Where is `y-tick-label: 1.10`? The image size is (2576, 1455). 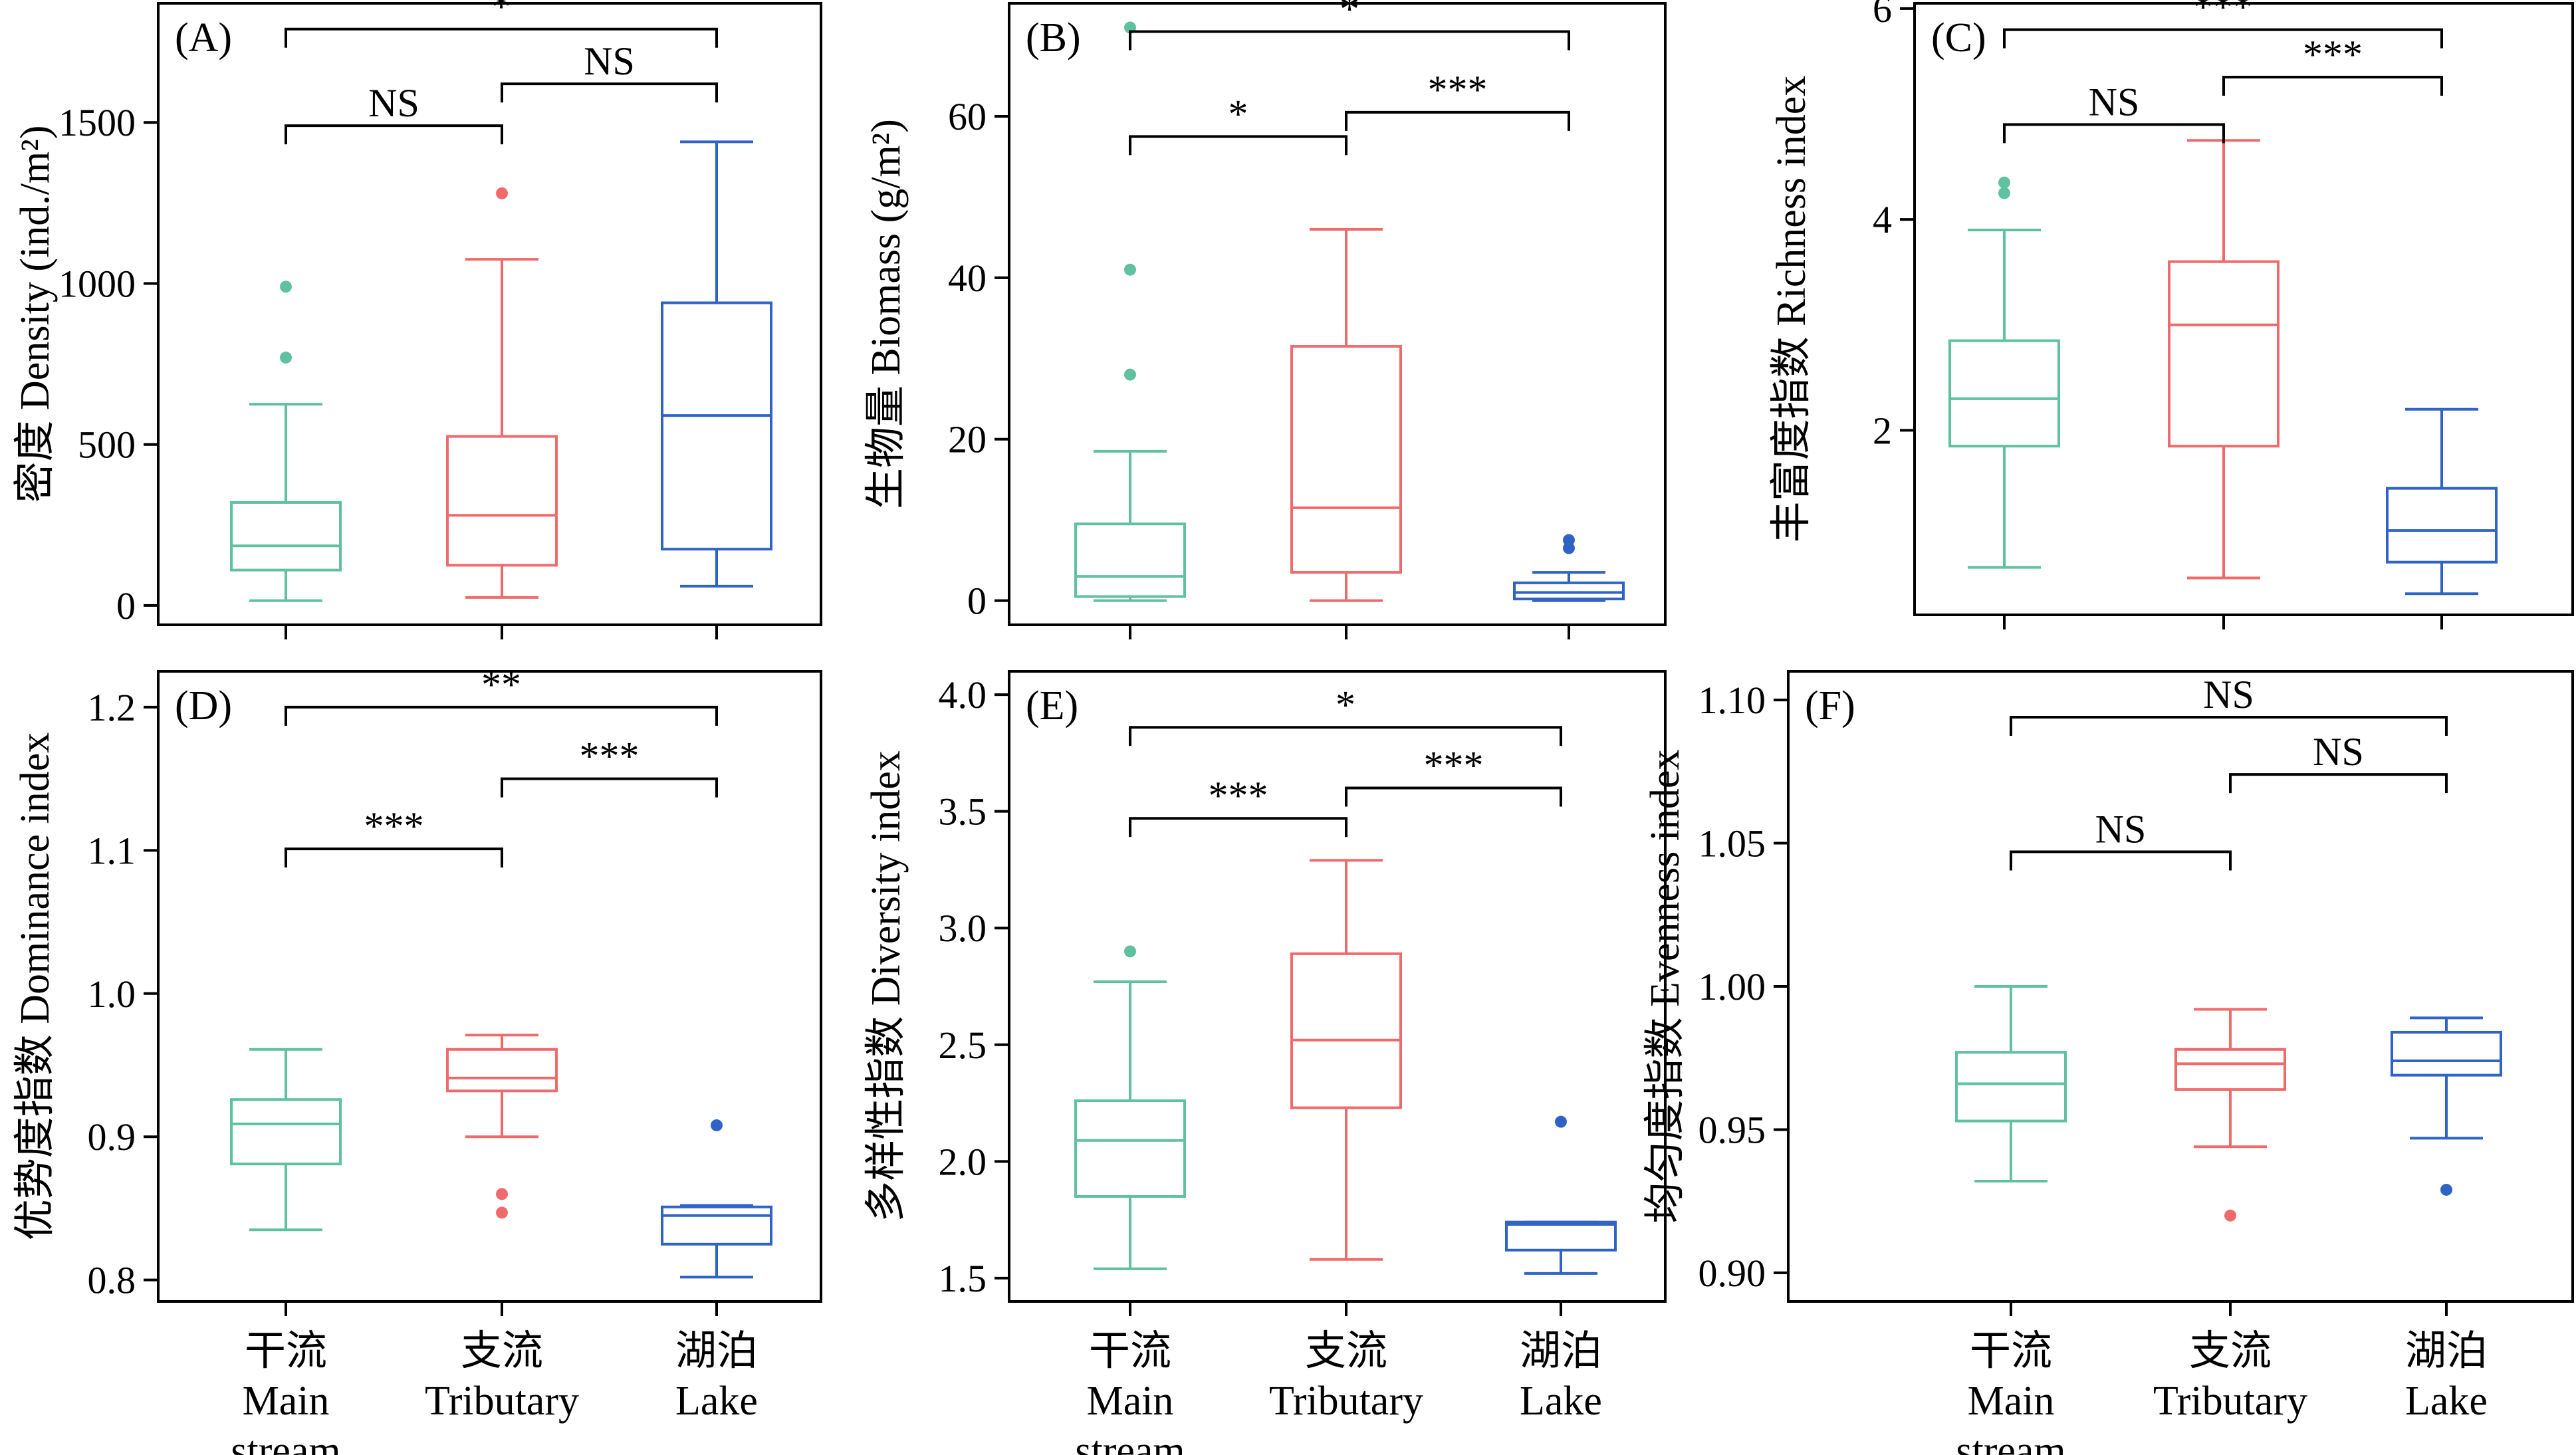
y-tick-label: 1.10 is located at coordinates (1732, 701).